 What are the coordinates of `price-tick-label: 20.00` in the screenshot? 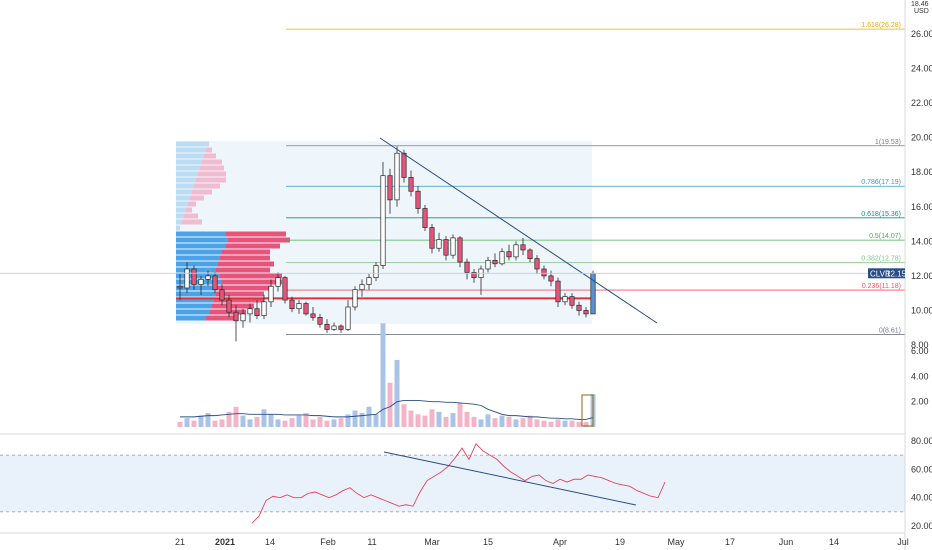 It's located at (921, 138).